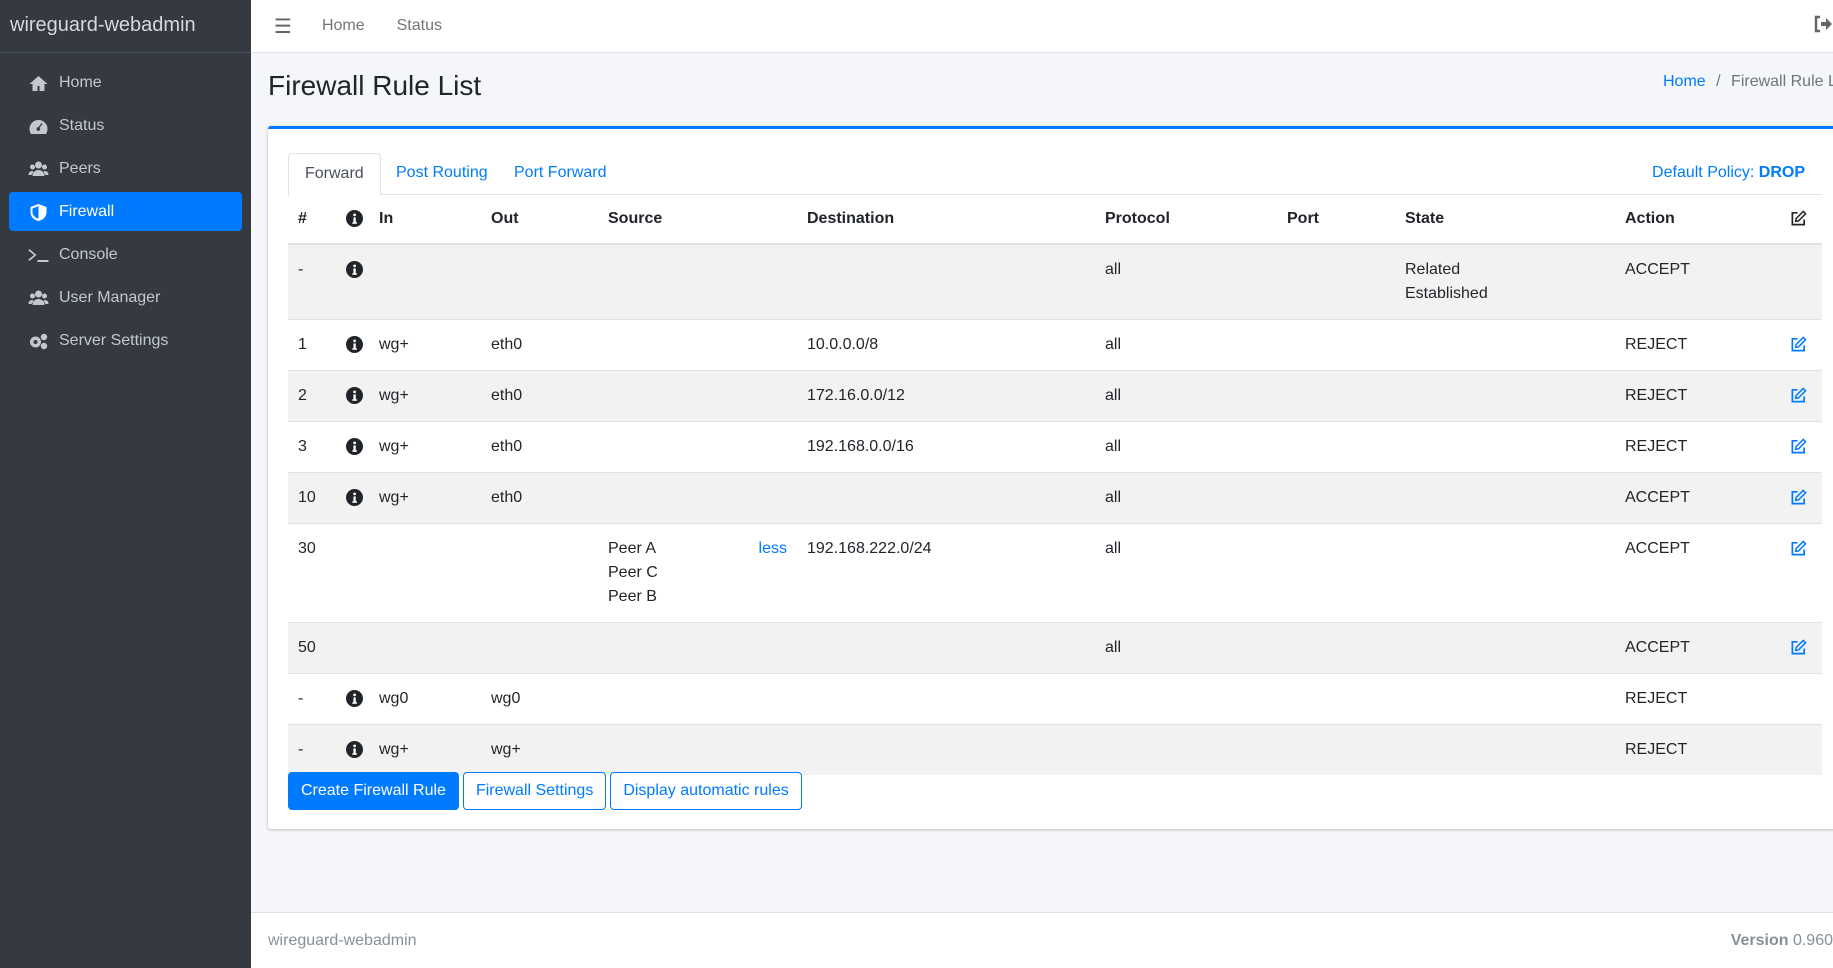 The image size is (1833, 968). I want to click on tab-port-forward: Port Forward, so click(560, 172).